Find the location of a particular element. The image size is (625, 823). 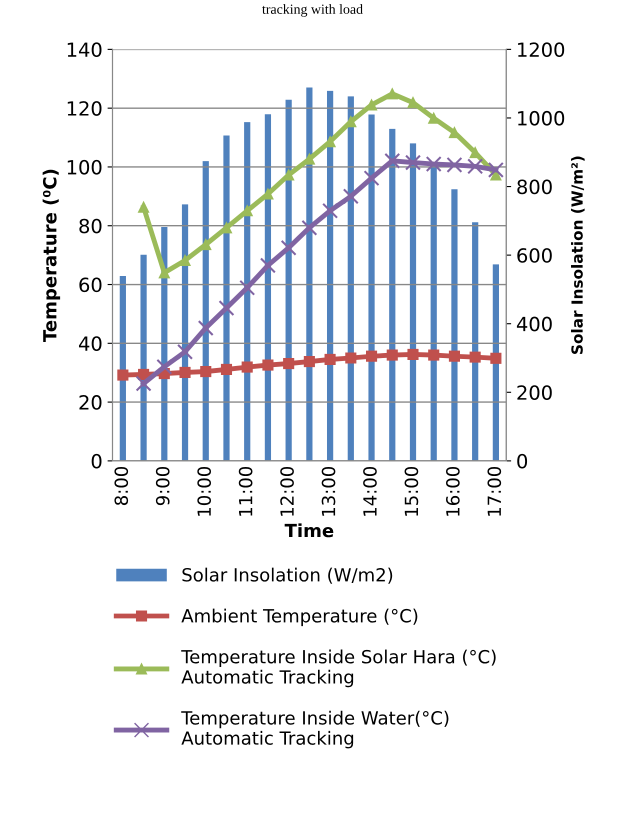

y-tick-label: 80 is located at coordinates (90, 226).